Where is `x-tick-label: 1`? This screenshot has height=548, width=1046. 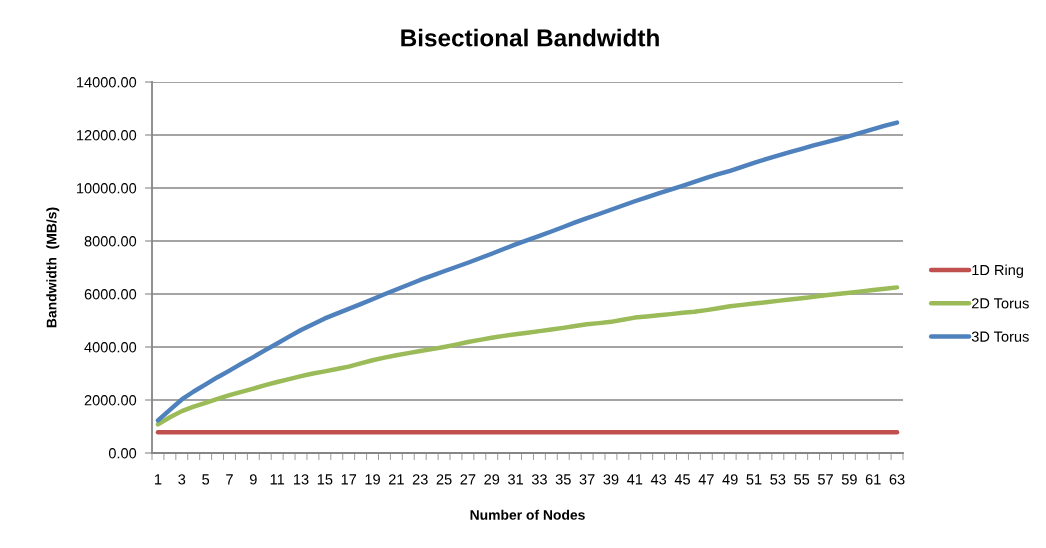 x-tick-label: 1 is located at coordinates (158, 479).